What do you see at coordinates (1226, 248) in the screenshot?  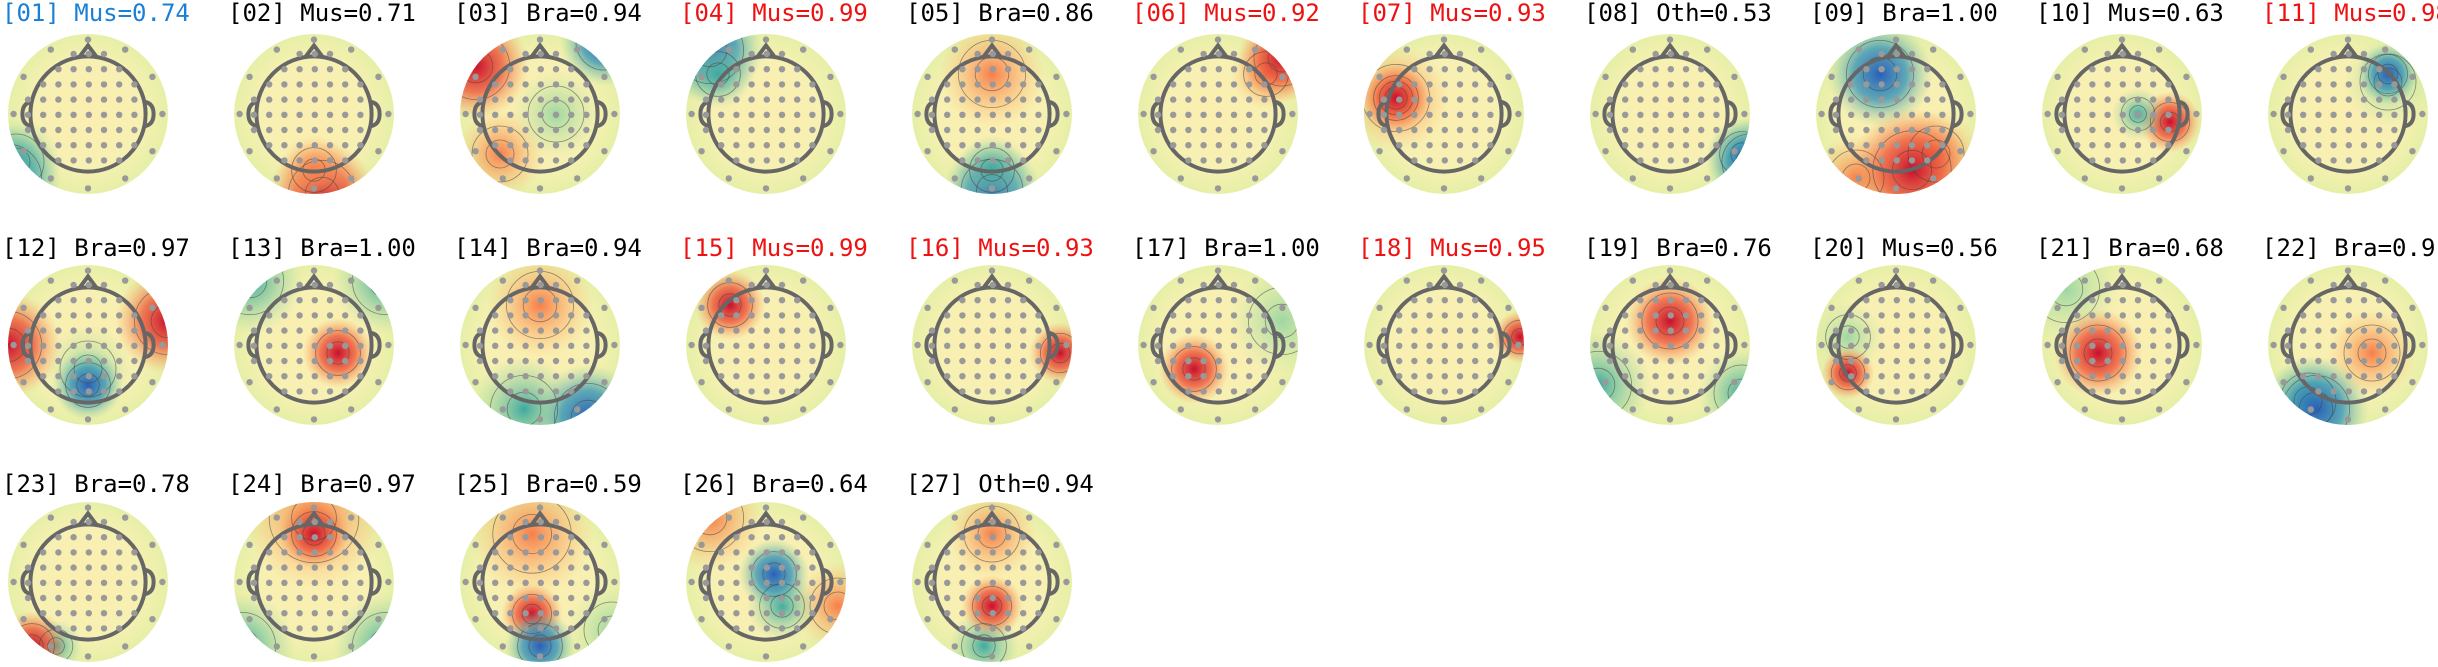 I see `component-label: [17] Bra=1.00` at bounding box center [1226, 248].